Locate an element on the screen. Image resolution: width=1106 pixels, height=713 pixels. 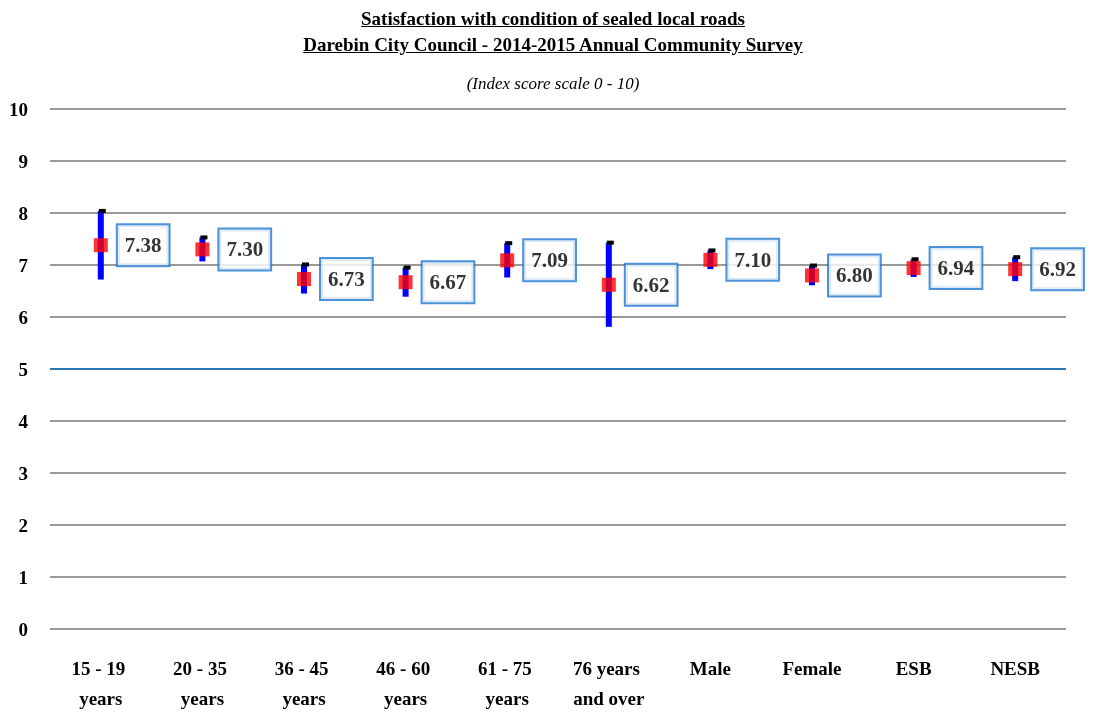
x-tick-label: Male is located at coordinates (710, 668).